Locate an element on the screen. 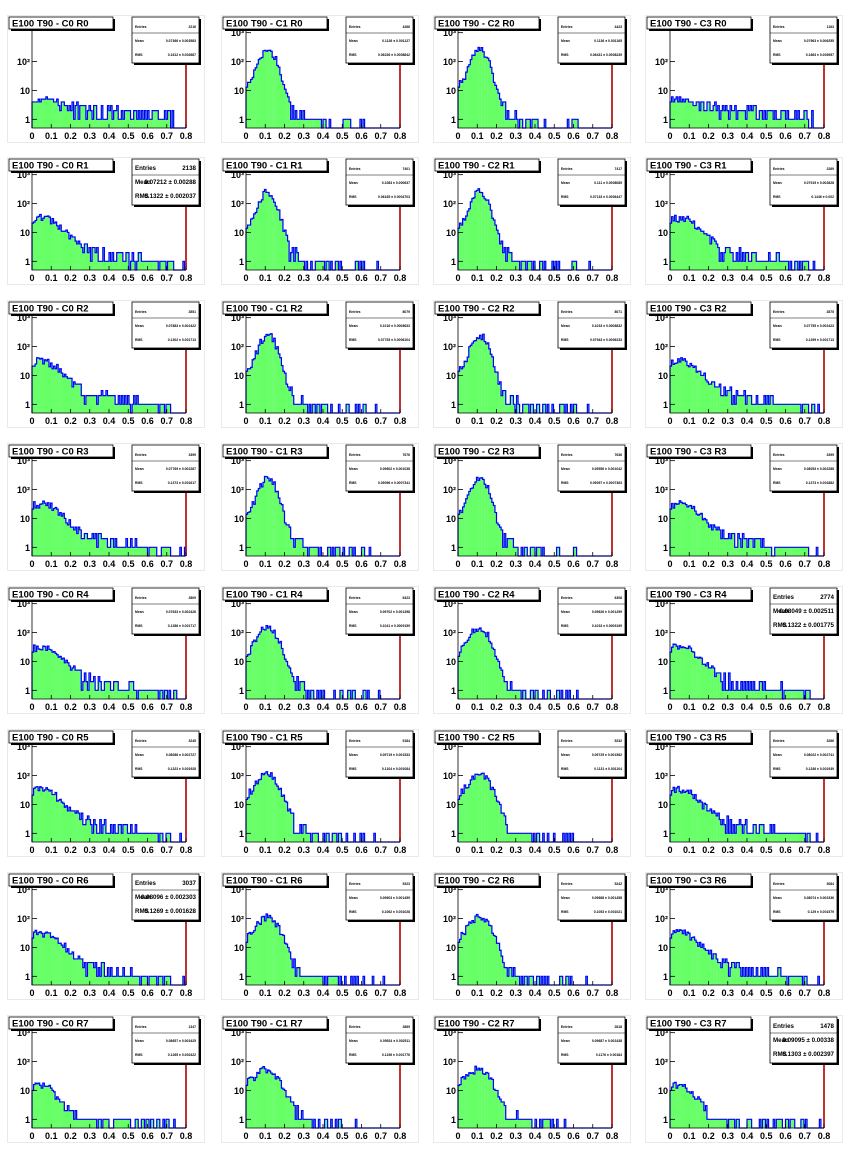 The height and width of the screenshot is (1152, 848). x-tick-label: 0 is located at coordinates (31, 993).